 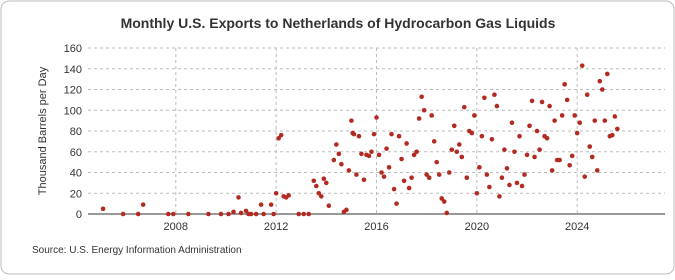 I want to click on y-tick-label: 140, so click(x=73, y=70).